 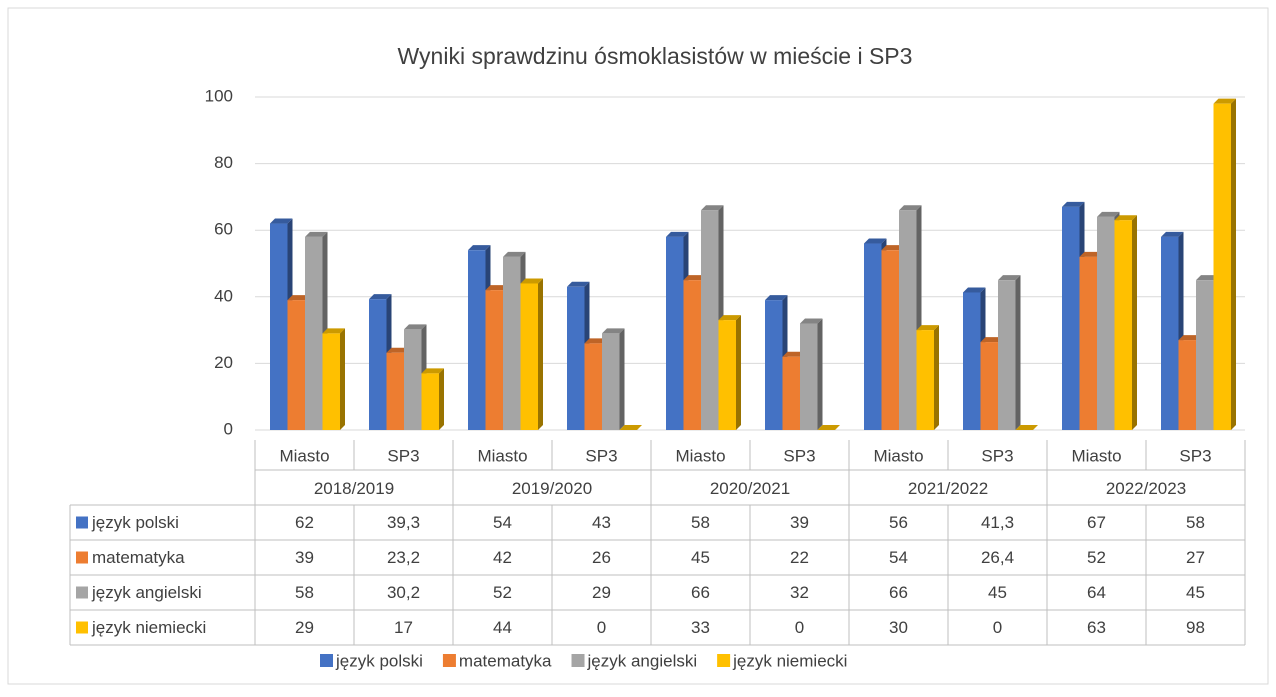 What do you see at coordinates (148, 627) in the screenshot?
I see `table-series-name: język niemiecki` at bounding box center [148, 627].